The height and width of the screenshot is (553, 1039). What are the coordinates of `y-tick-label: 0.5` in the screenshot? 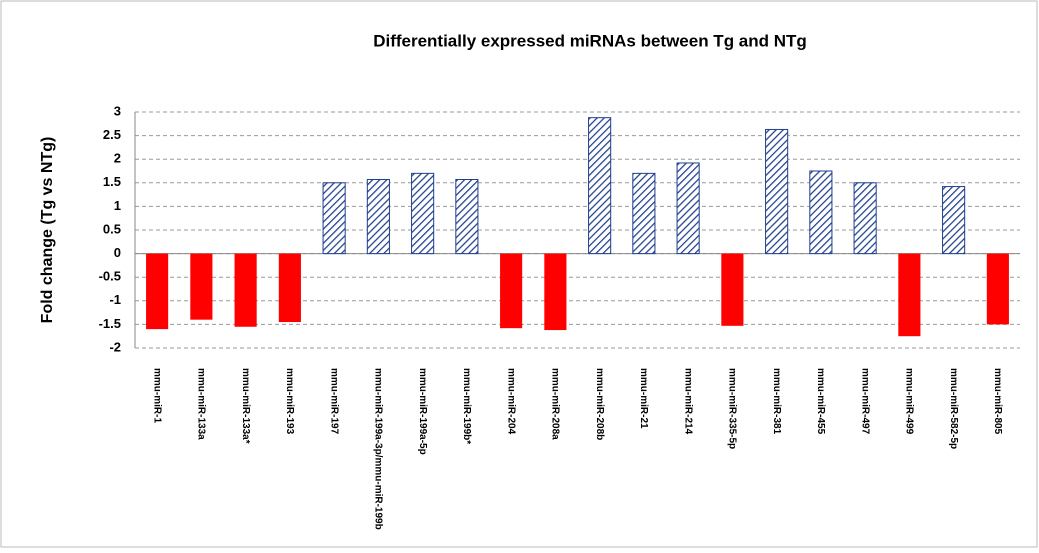 It's located at (112, 228).